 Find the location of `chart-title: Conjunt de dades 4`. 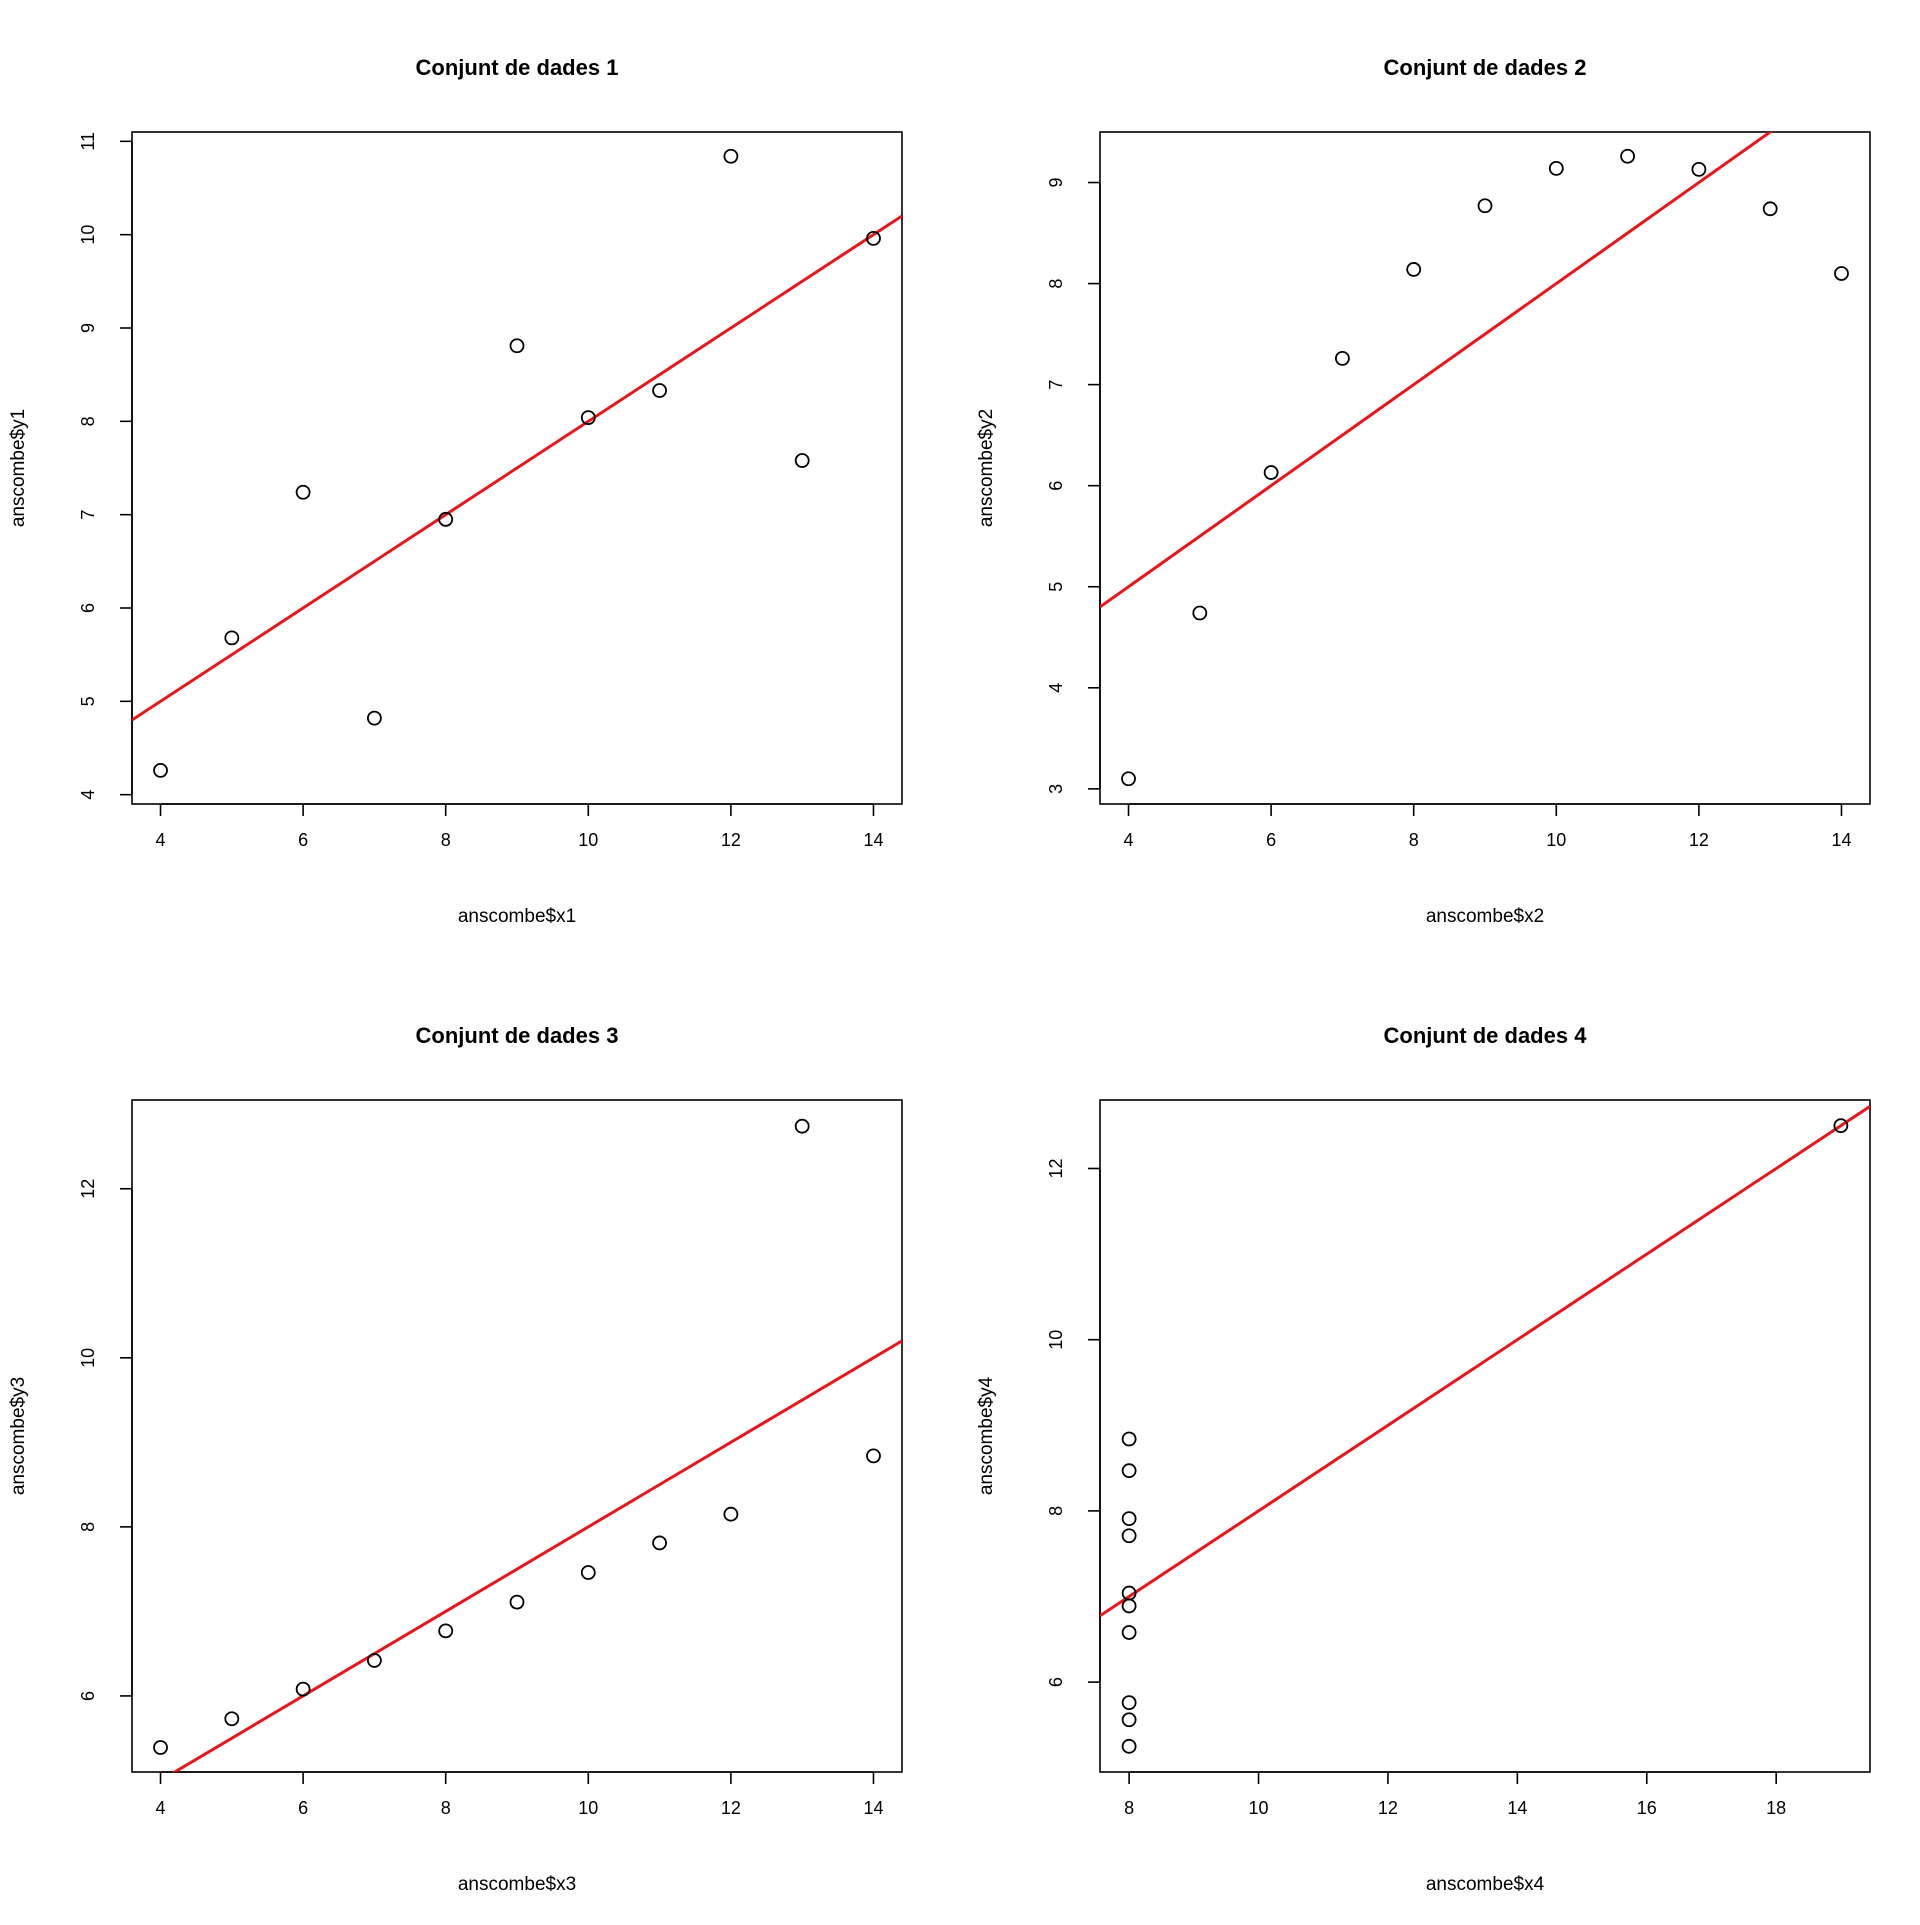

chart-title: Conjunt de dades 4 is located at coordinates (1486, 1035).